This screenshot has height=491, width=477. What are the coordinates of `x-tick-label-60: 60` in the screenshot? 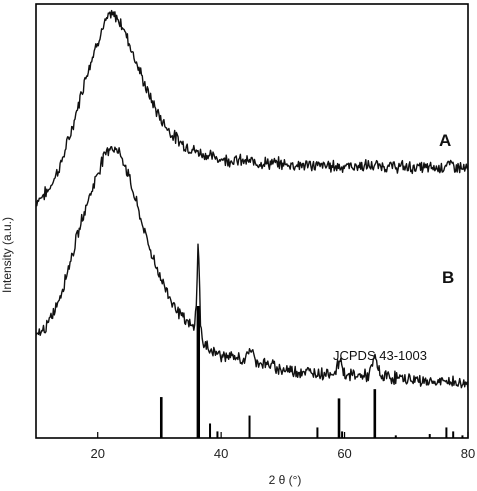 It's located at (344, 453).